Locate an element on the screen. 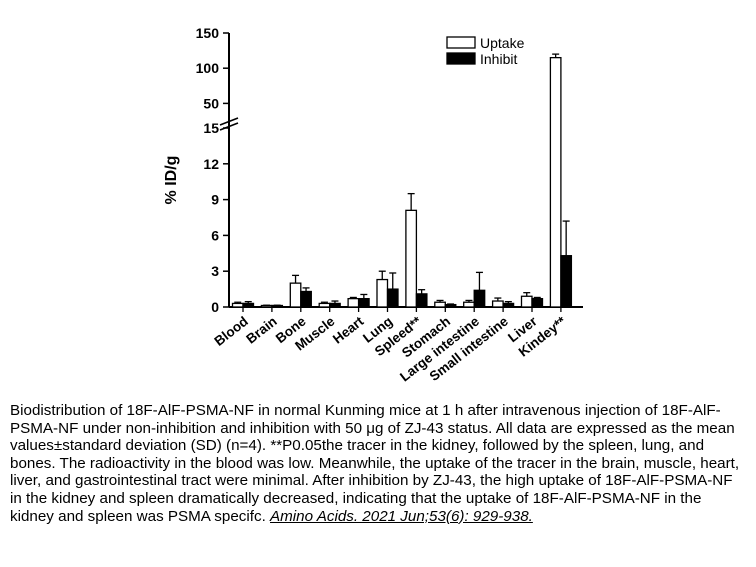 The height and width of the screenshot is (567, 756). x-tick-label: Brain is located at coordinates (261, 330).